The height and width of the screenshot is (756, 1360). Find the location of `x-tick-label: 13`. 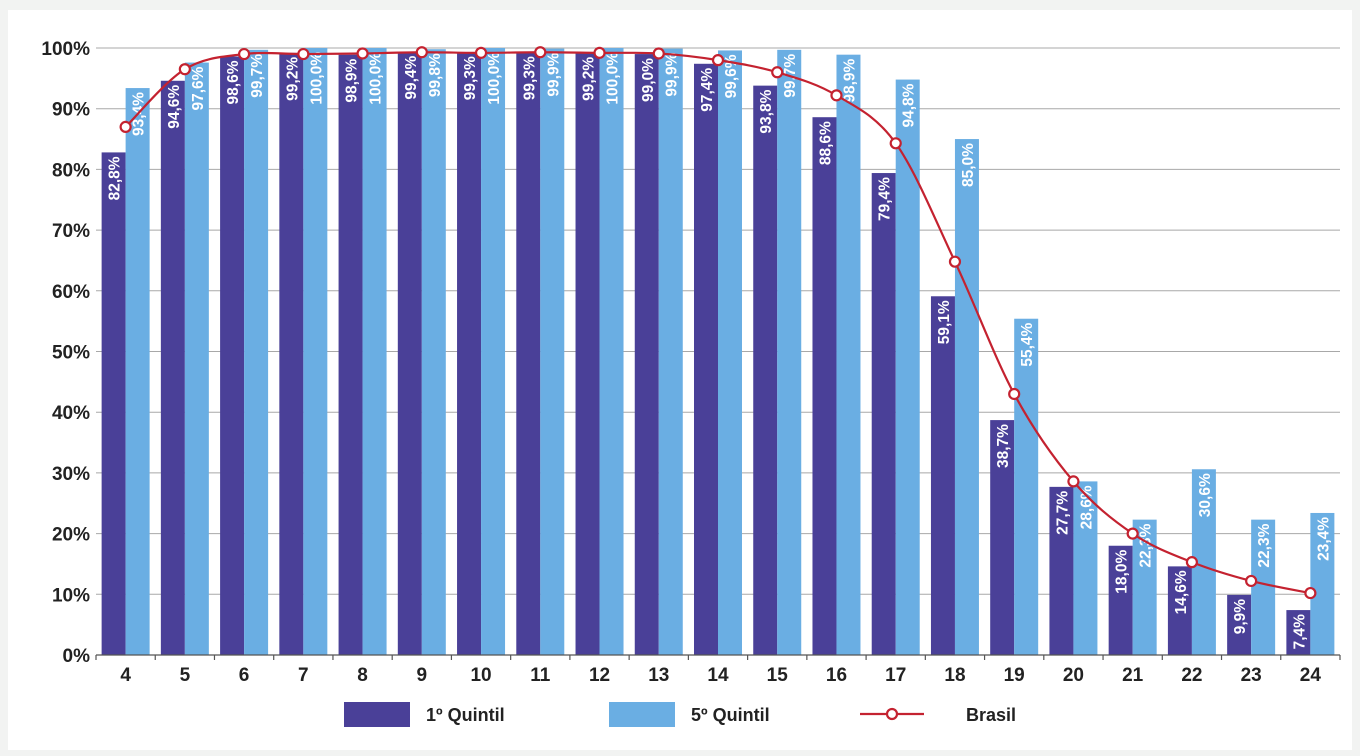

x-tick-label: 13 is located at coordinates (658, 675).